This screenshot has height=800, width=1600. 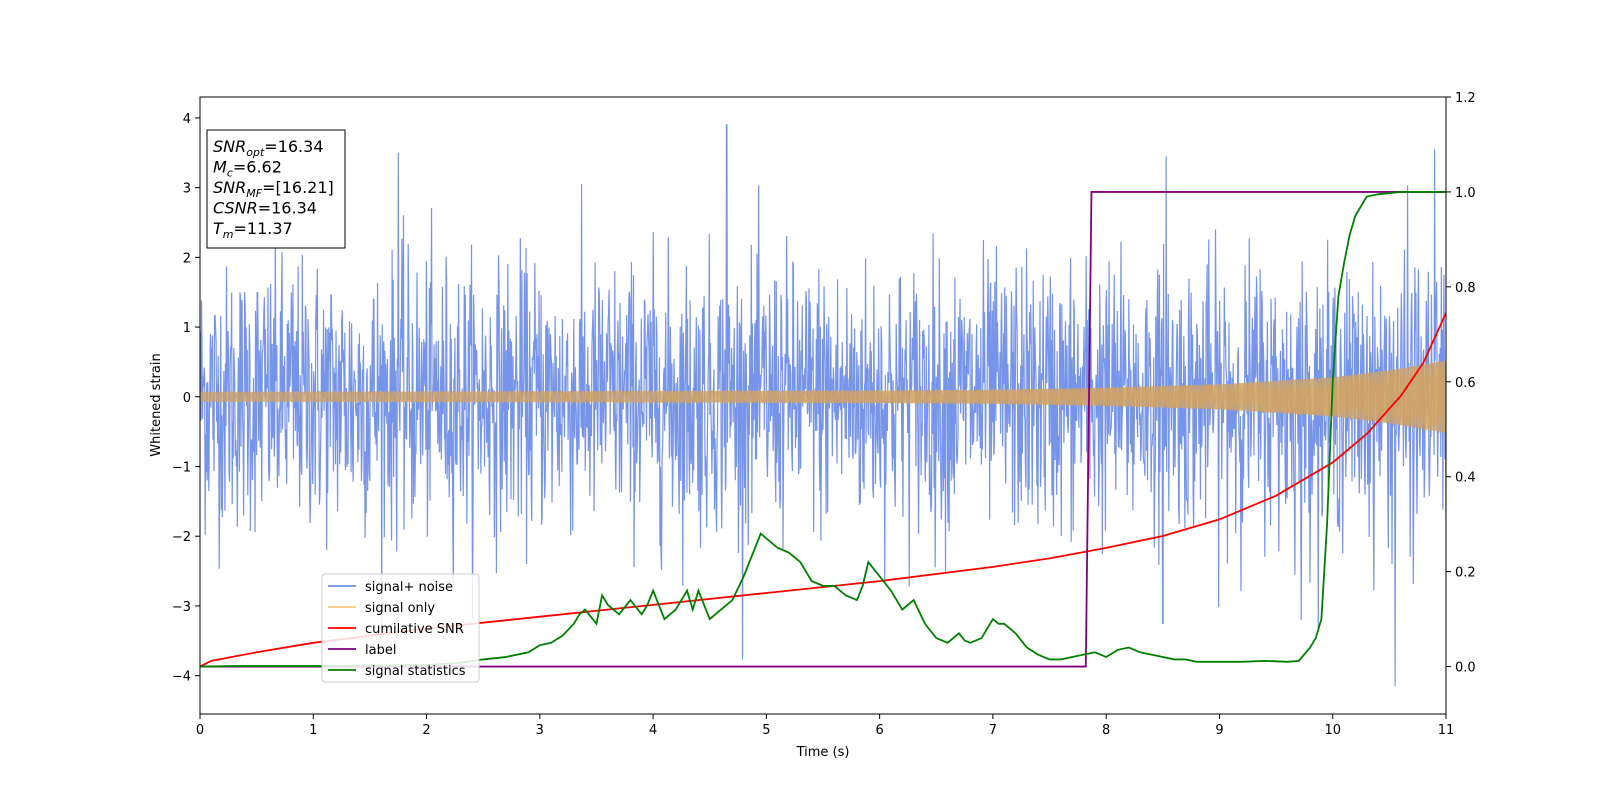 I want to click on legend-label: signal only, so click(x=400, y=608).